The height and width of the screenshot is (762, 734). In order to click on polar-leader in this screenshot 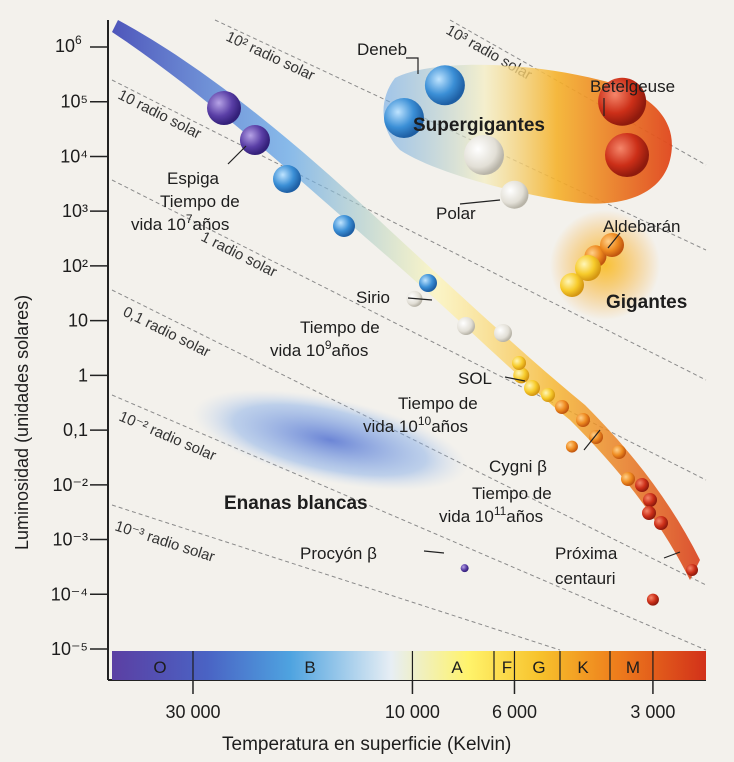, I will do `click(480, 202)`.